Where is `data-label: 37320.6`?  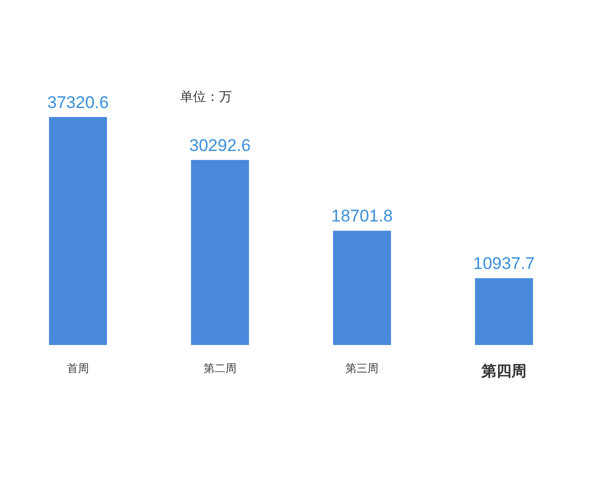 data-label: 37320.6 is located at coordinates (78, 102).